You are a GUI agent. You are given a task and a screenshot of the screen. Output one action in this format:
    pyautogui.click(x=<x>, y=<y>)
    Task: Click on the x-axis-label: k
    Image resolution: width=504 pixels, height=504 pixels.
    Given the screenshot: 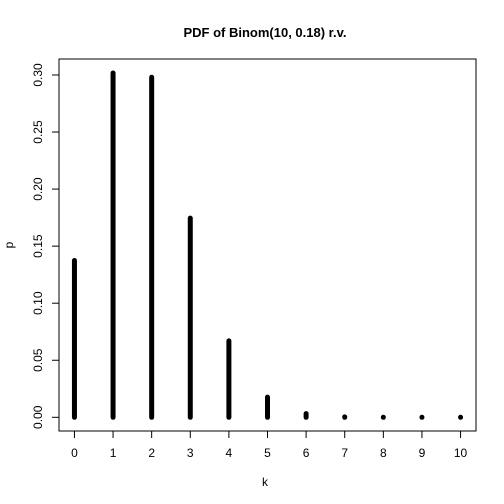 What is the action you would take?
    pyautogui.click(x=265, y=482)
    